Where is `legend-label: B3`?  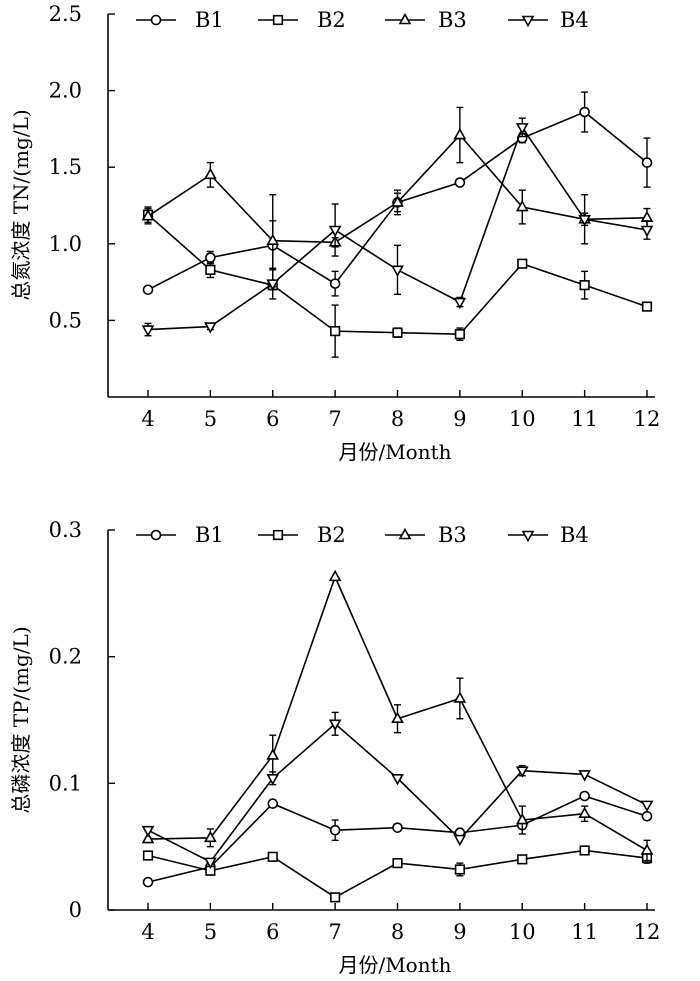 legend-label: B3 is located at coordinates (452, 535).